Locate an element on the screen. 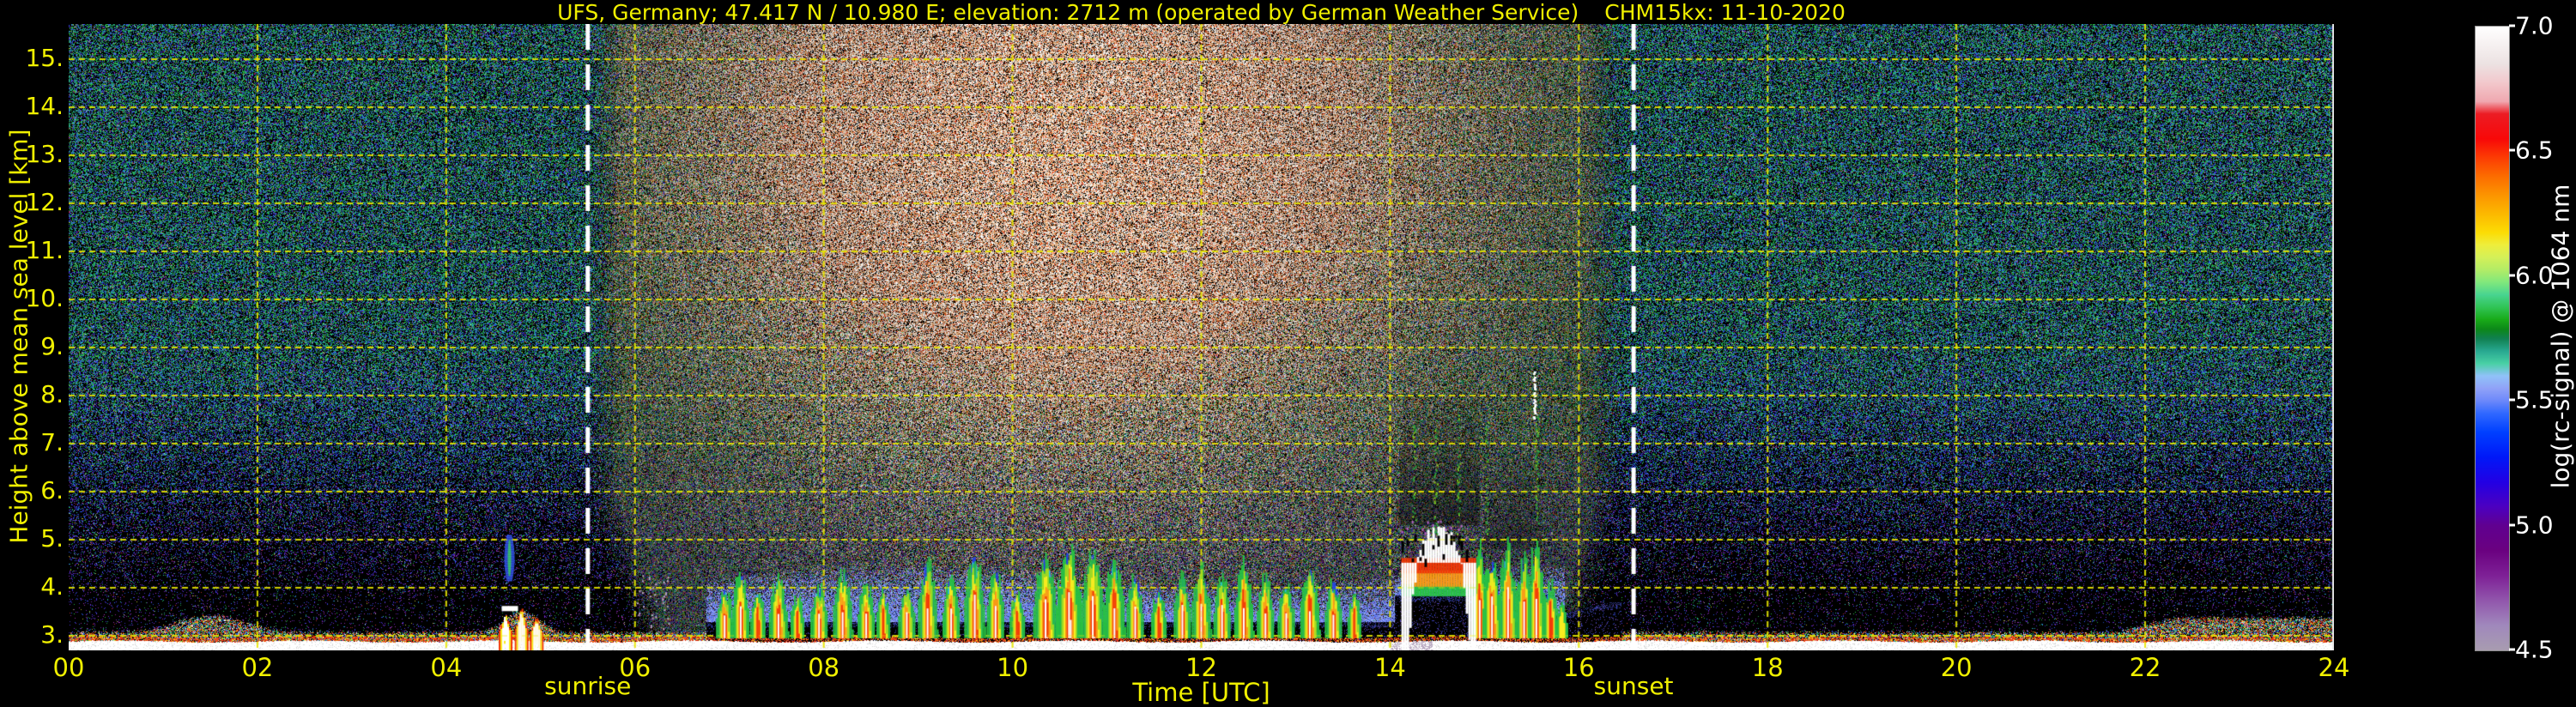 The height and width of the screenshot is (707, 2576). x-tick-label: 20 is located at coordinates (1956, 667).